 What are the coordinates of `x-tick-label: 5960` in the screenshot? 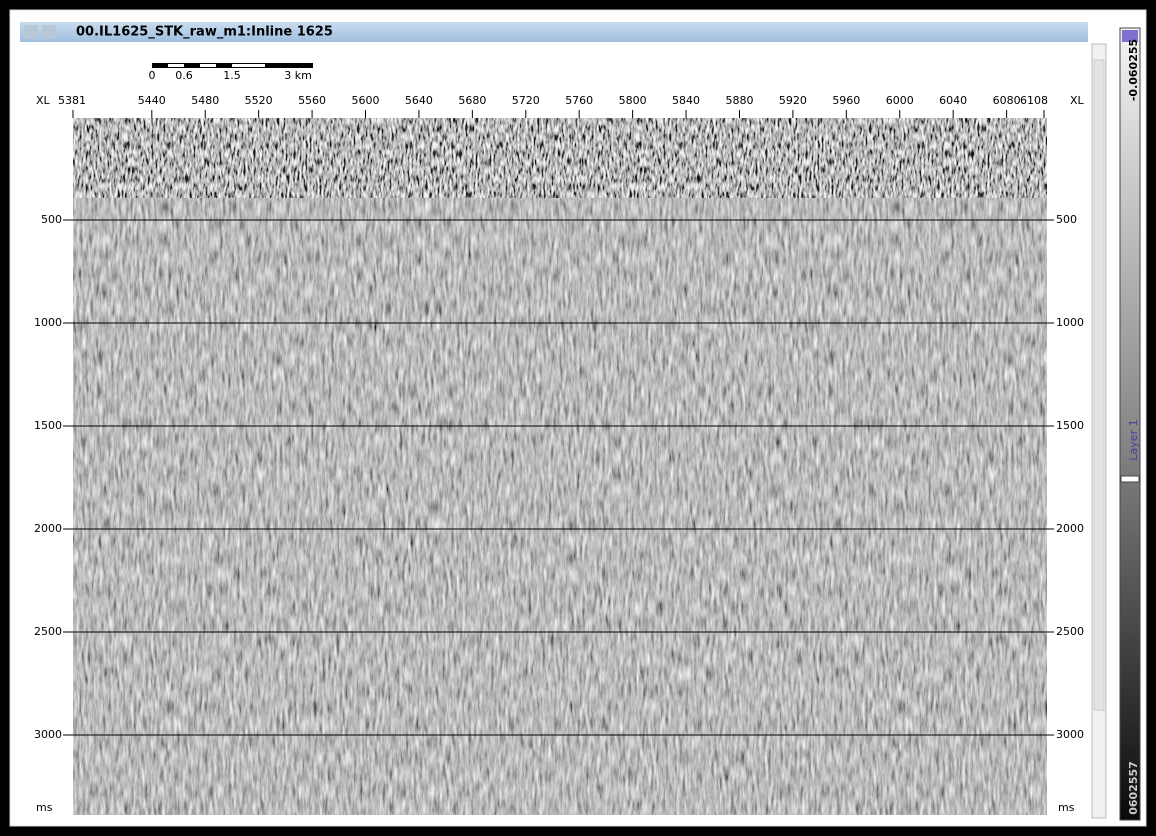 It's located at (846, 100).